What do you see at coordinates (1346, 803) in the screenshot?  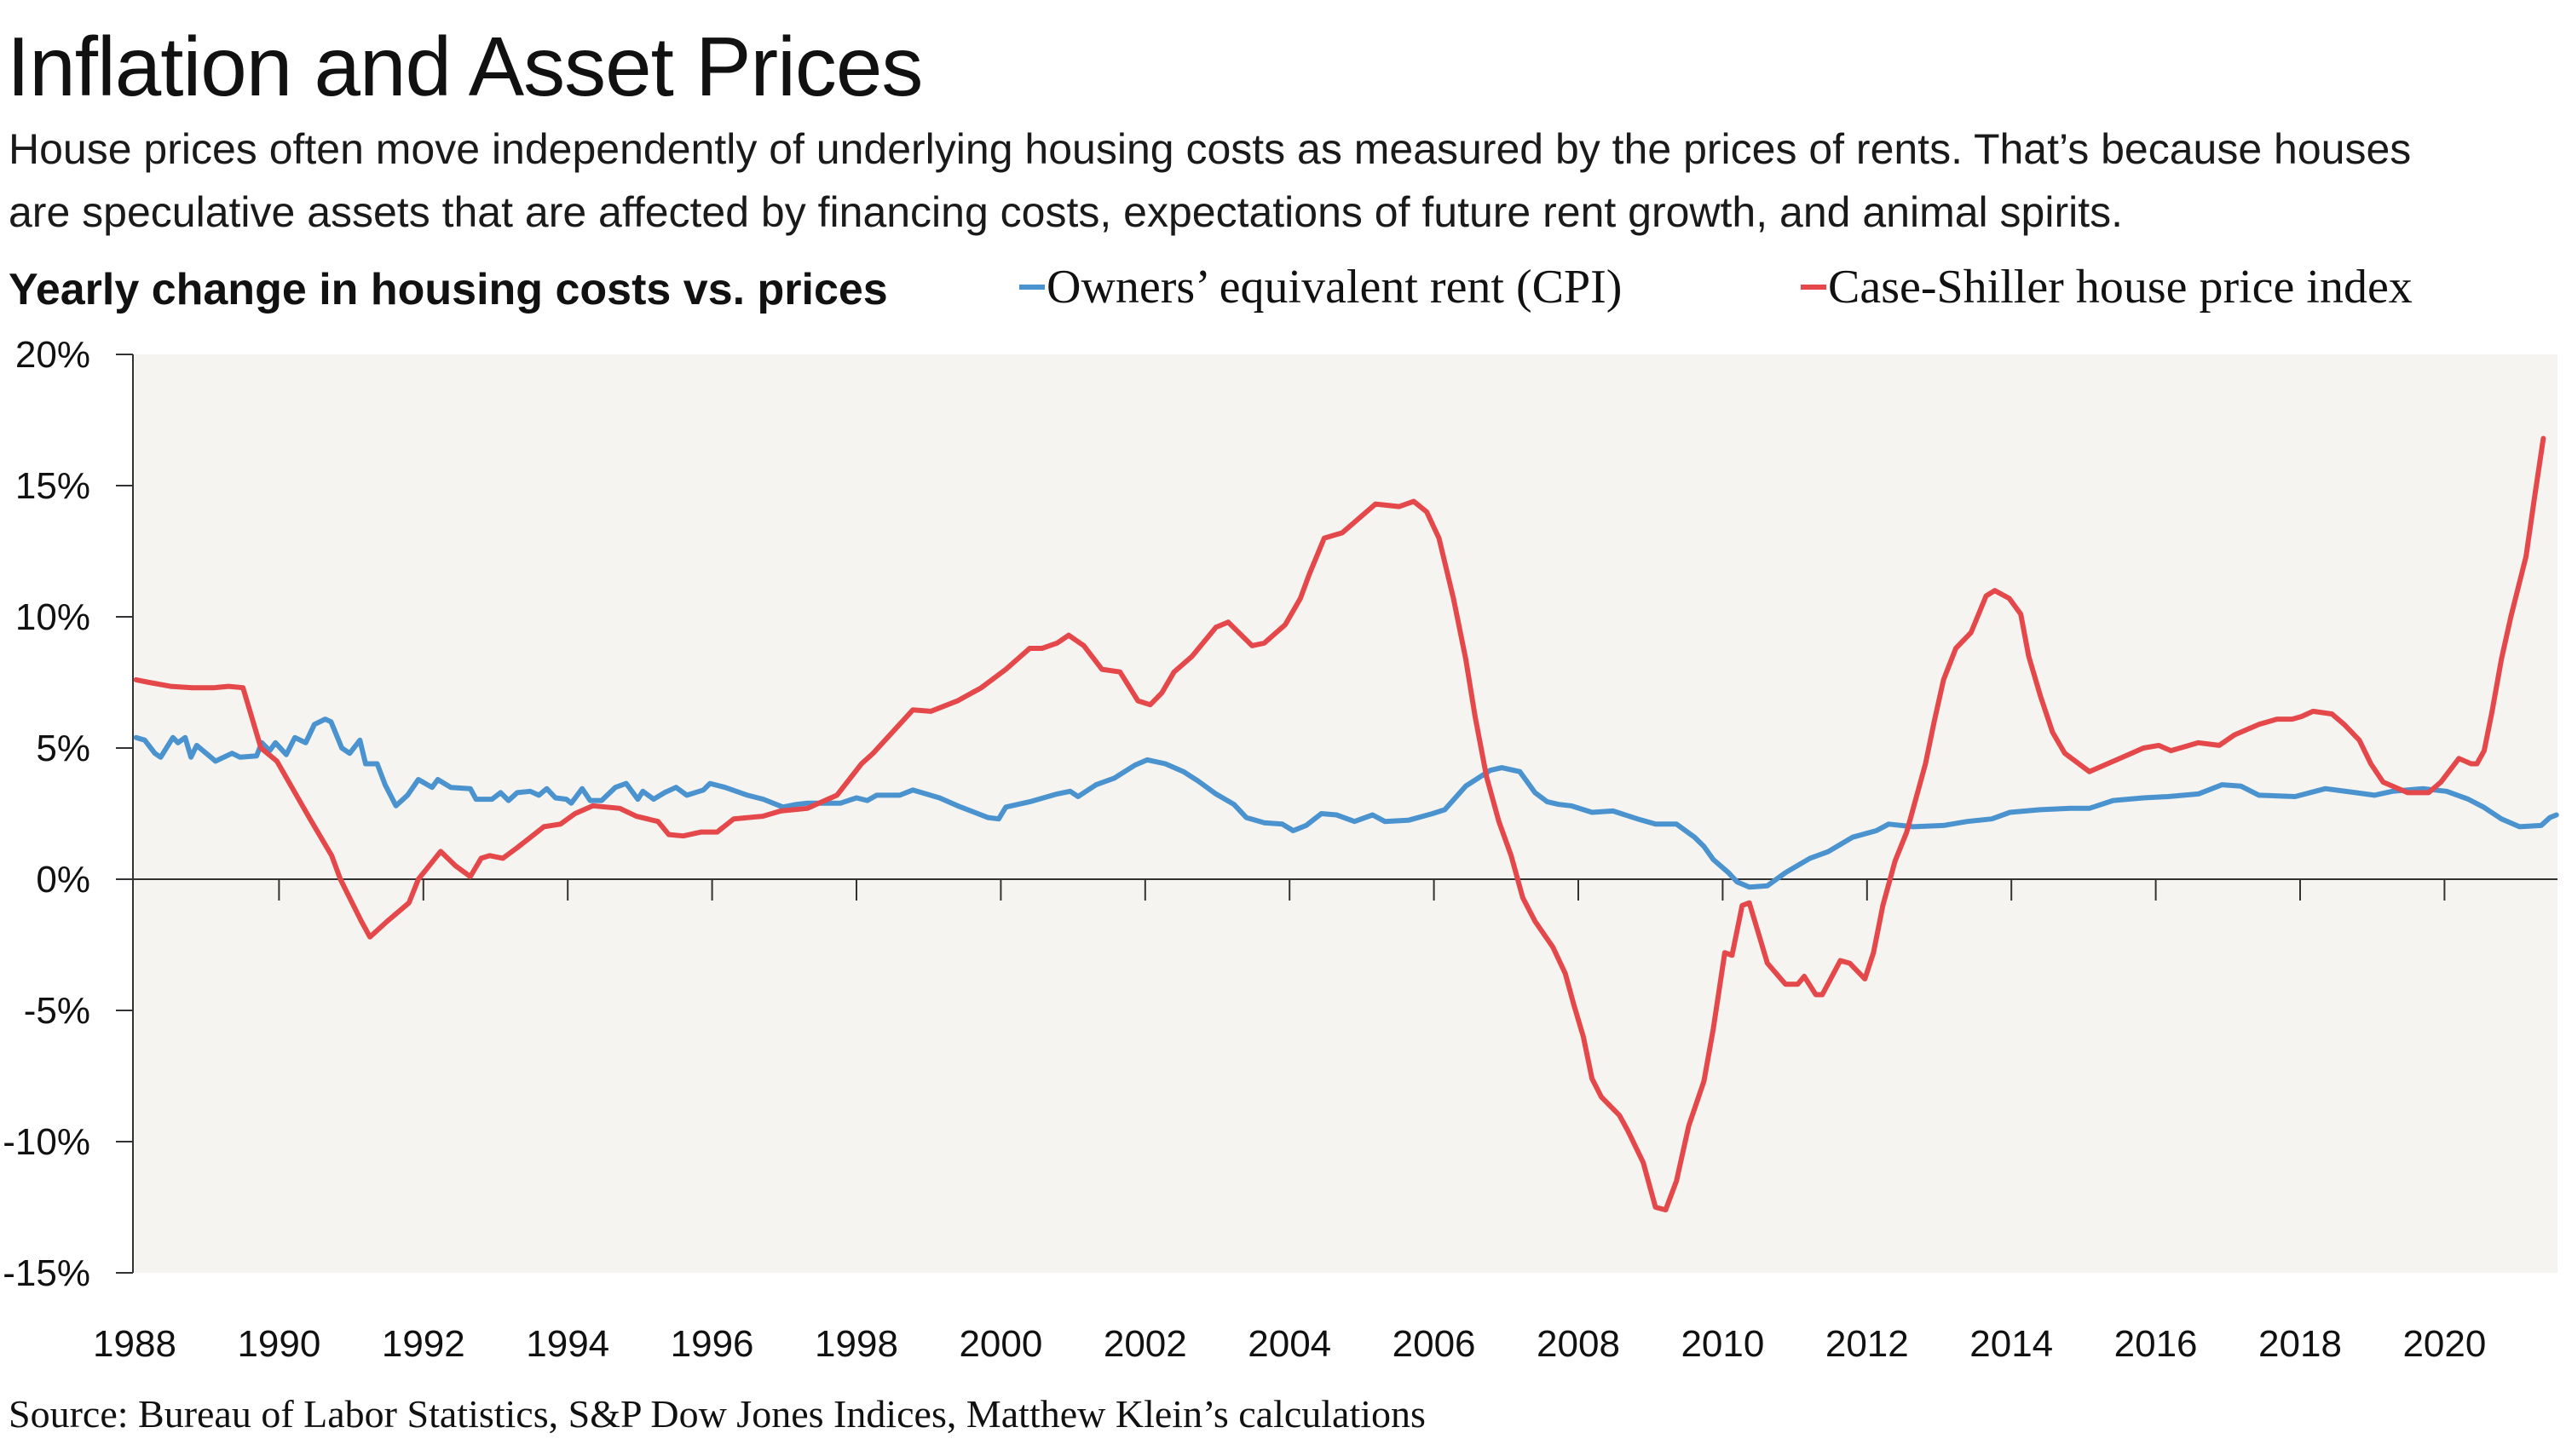 I see `series-line-owners-equivalent-rent` at bounding box center [1346, 803].